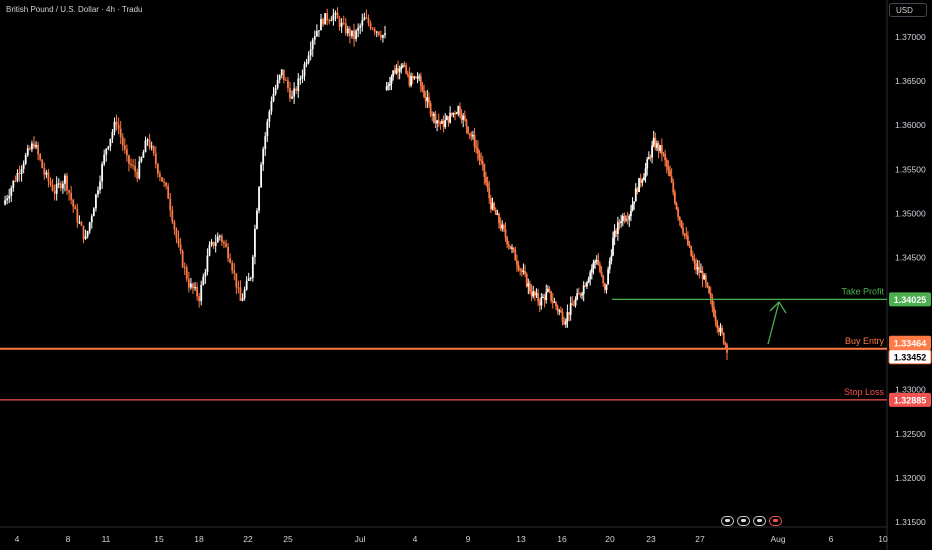 The height and width of the screenshot is (550, 932). I want to click on x-tick-label: 16, so click(562, 539).